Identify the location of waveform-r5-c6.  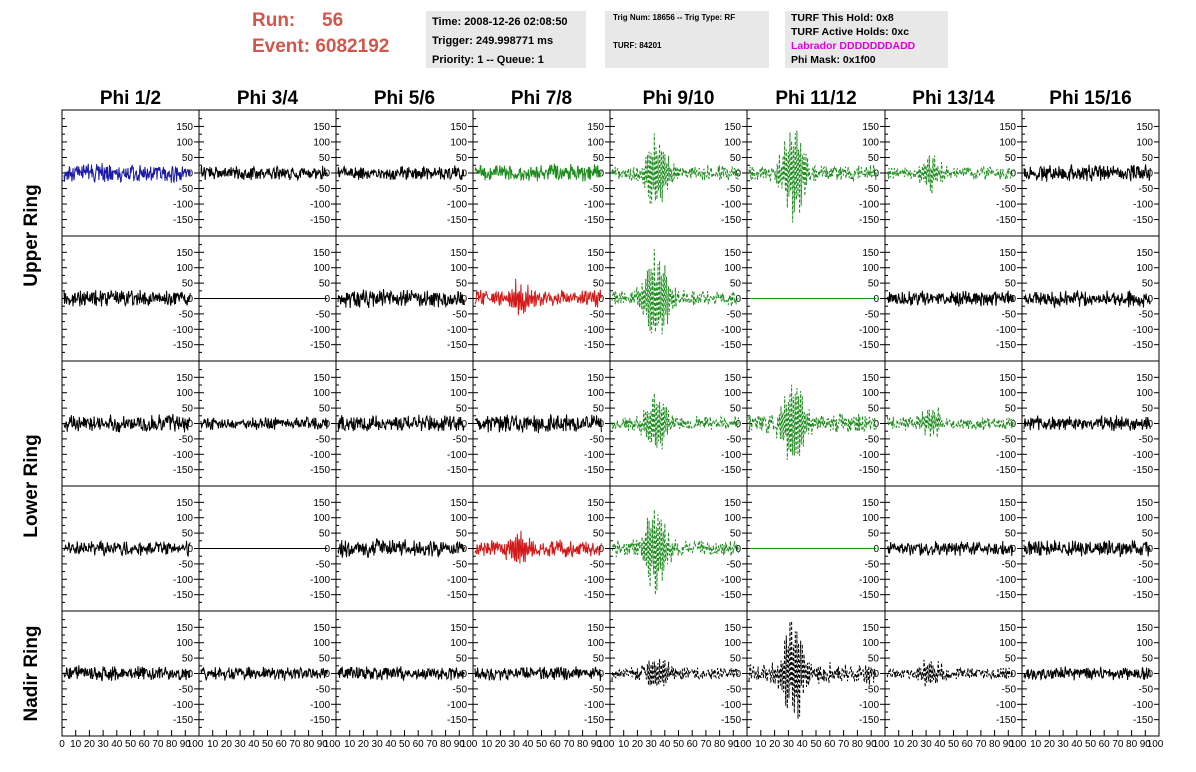
(812, 669).